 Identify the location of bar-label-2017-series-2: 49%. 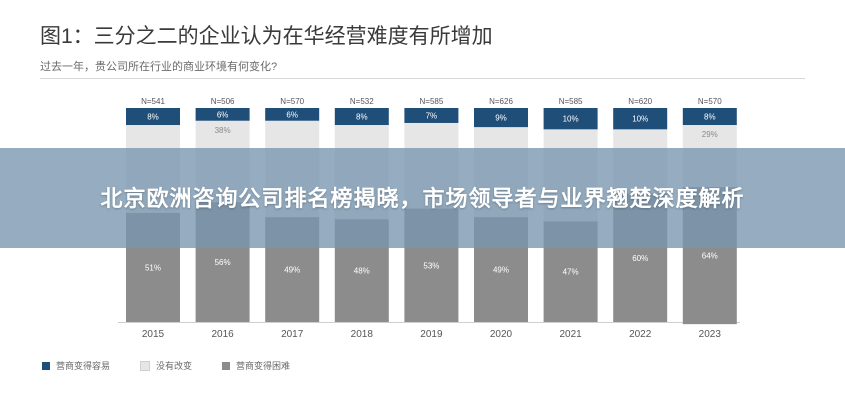
(292, 270).